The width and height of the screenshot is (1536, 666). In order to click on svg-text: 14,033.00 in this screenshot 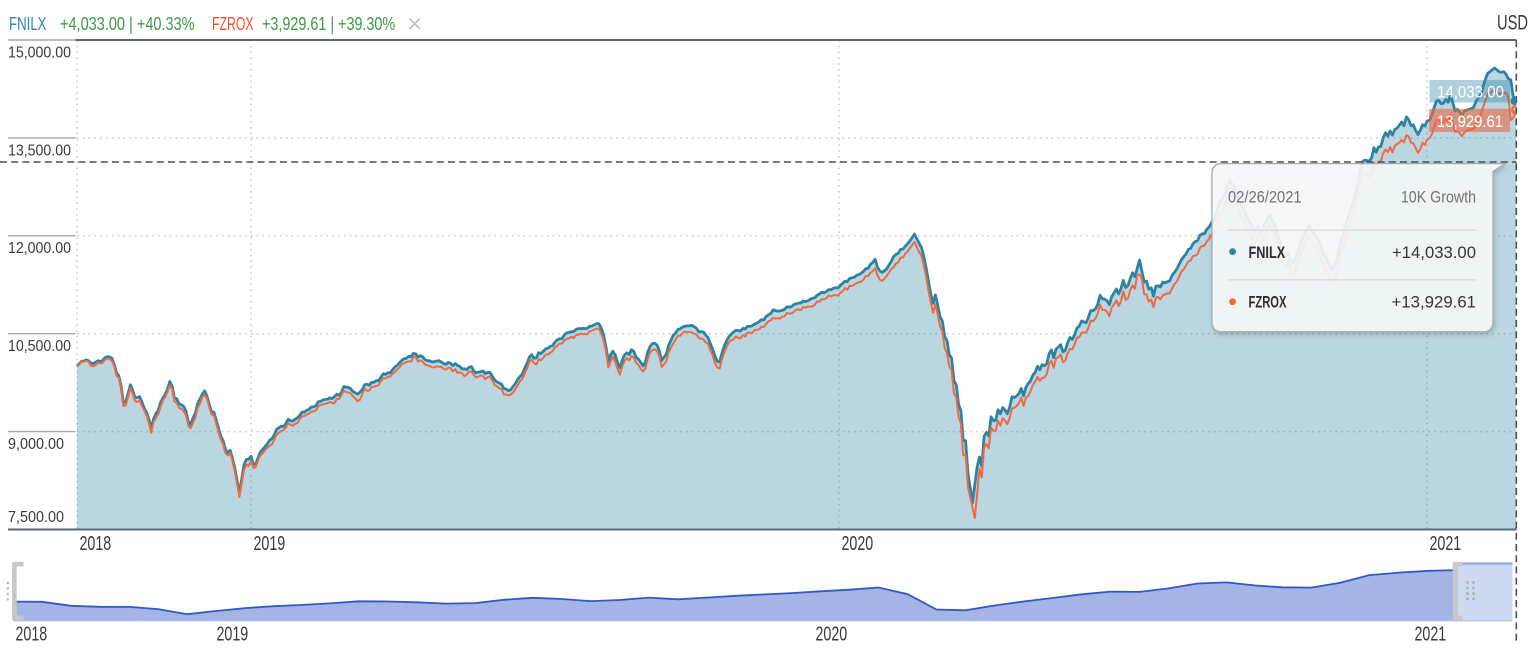, I will do `click(1470, 92)`.